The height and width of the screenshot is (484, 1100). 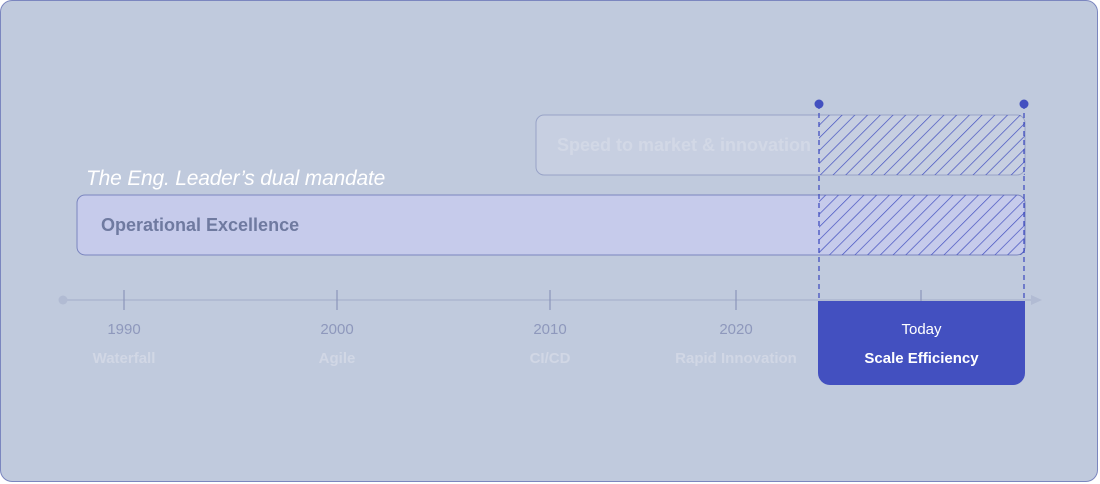 What do you see at coordinates (550, 329) in the screenshot?
I see `year-label-2010: 2010` at bounding box center [550, 329].